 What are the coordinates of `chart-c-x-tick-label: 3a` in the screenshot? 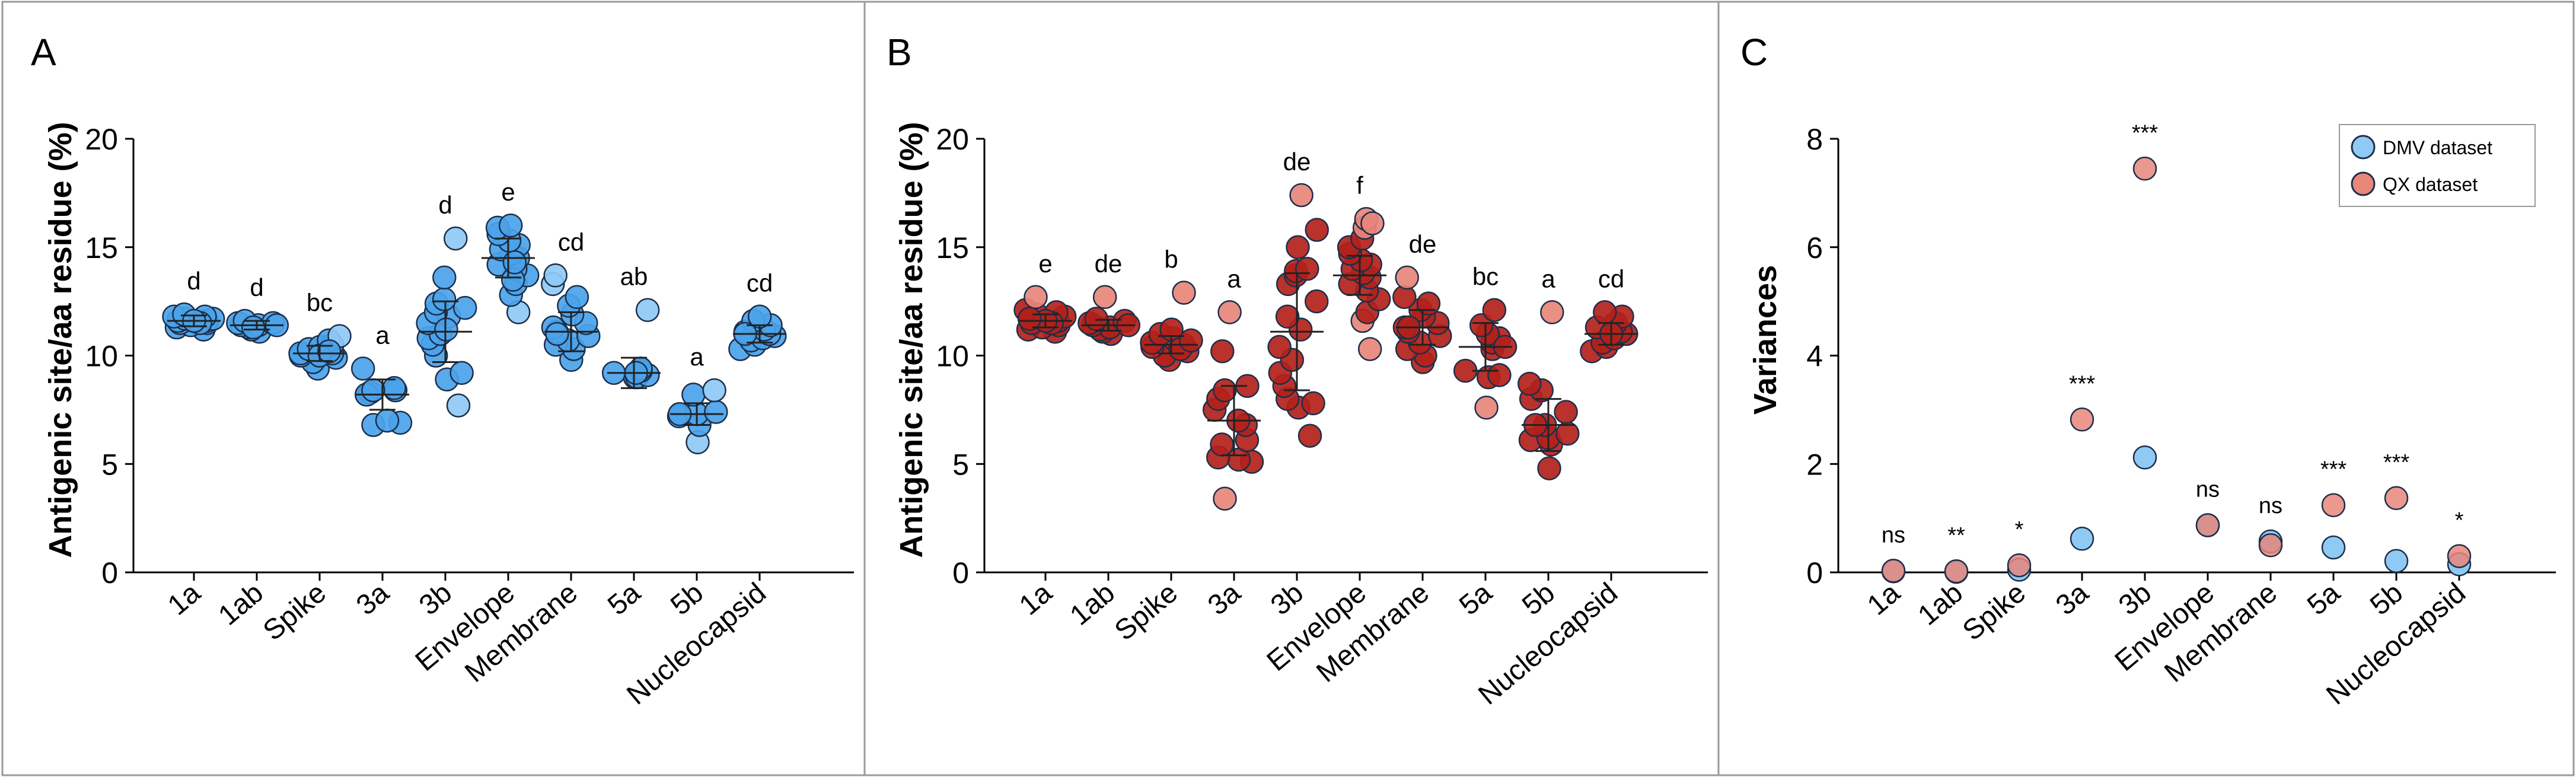 It's located at (2072, 599).